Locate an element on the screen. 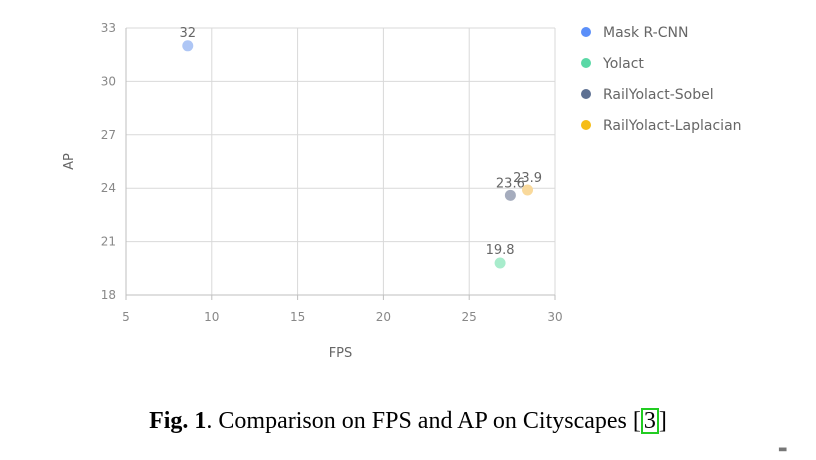 The image size is (816, 460). citation-link: 3 is located at coordinates (649, 421).